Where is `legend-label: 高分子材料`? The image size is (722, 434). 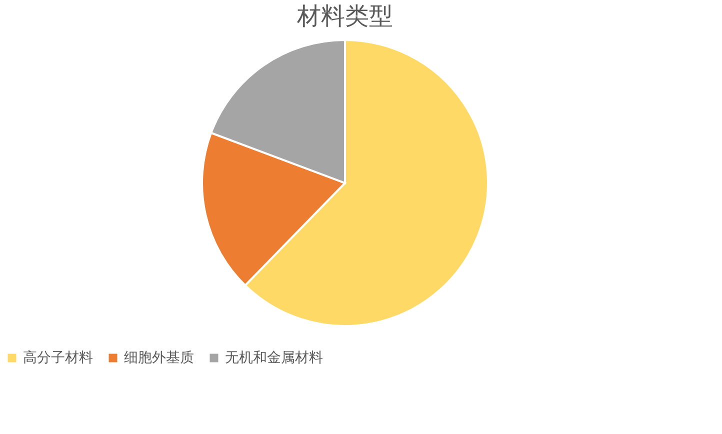
legend-label: 高分子材料 is located at coordinates (58, 358).